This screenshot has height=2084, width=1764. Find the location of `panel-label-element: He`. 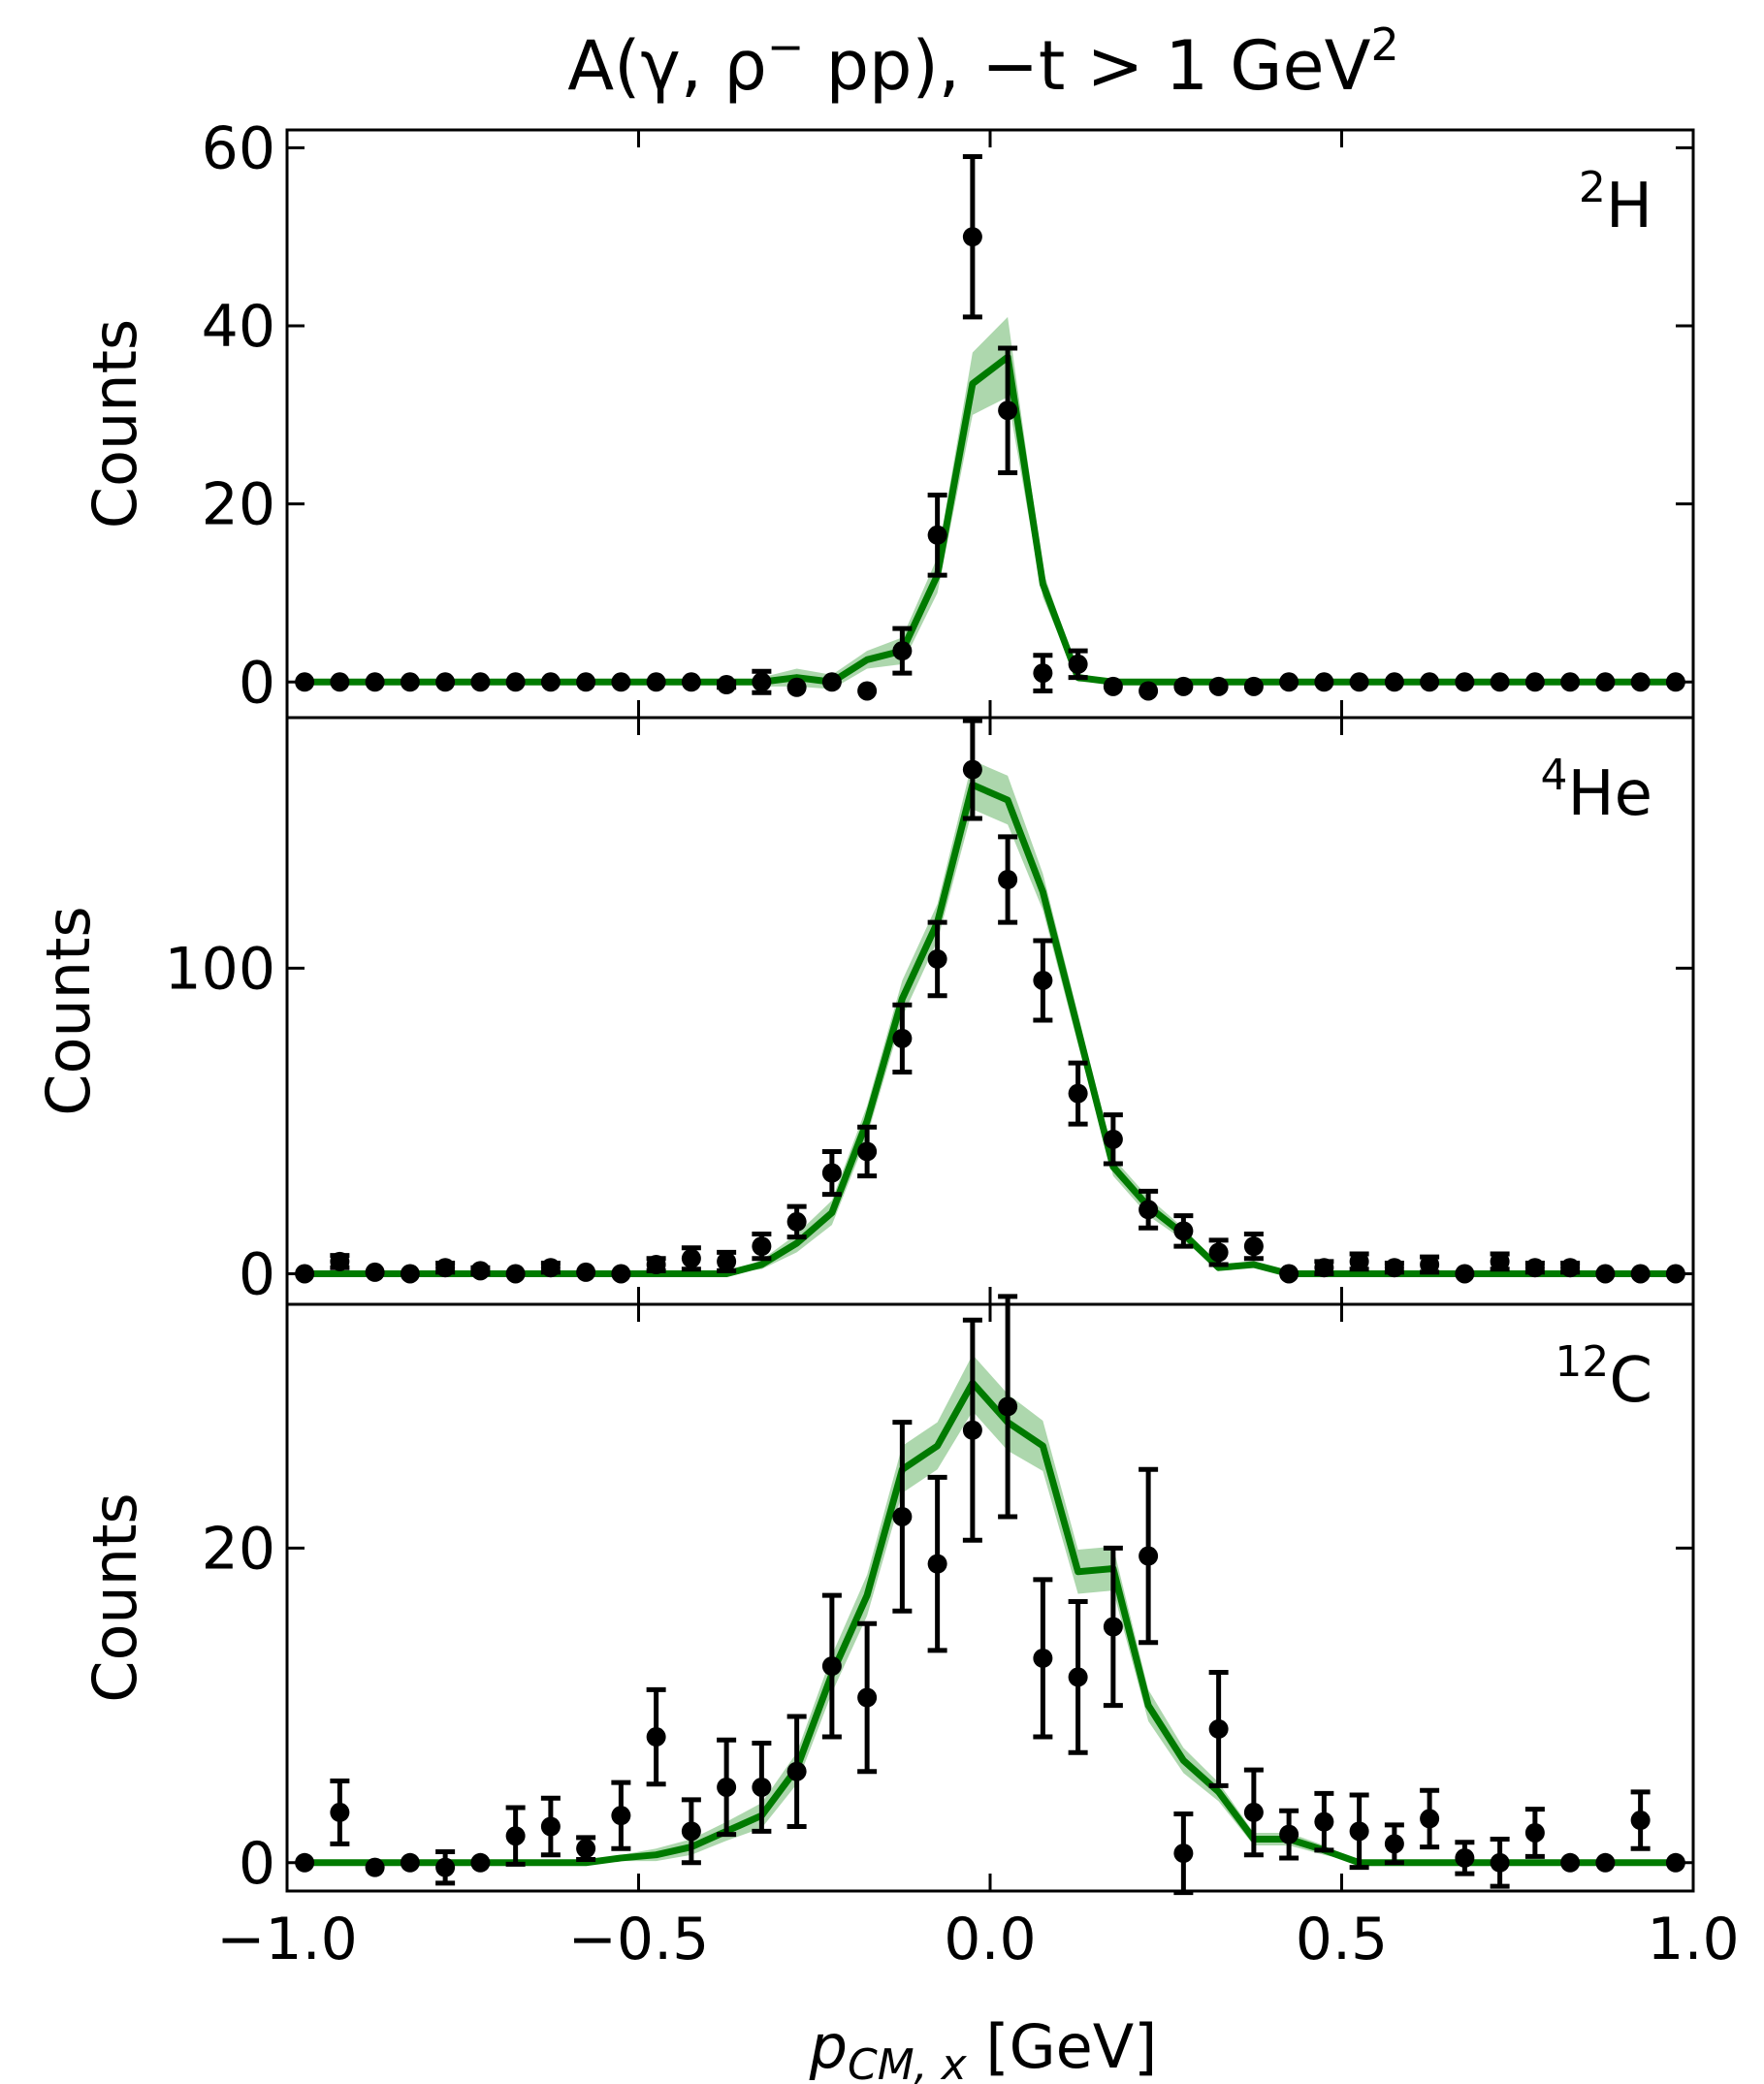

panel-label-element: He is located at coordinates (1610, 794).